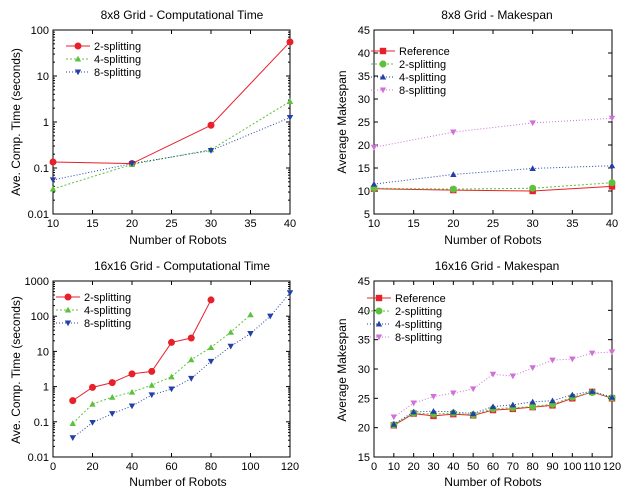  I want to click on y-tick-label: 1000, so click(37, 282).